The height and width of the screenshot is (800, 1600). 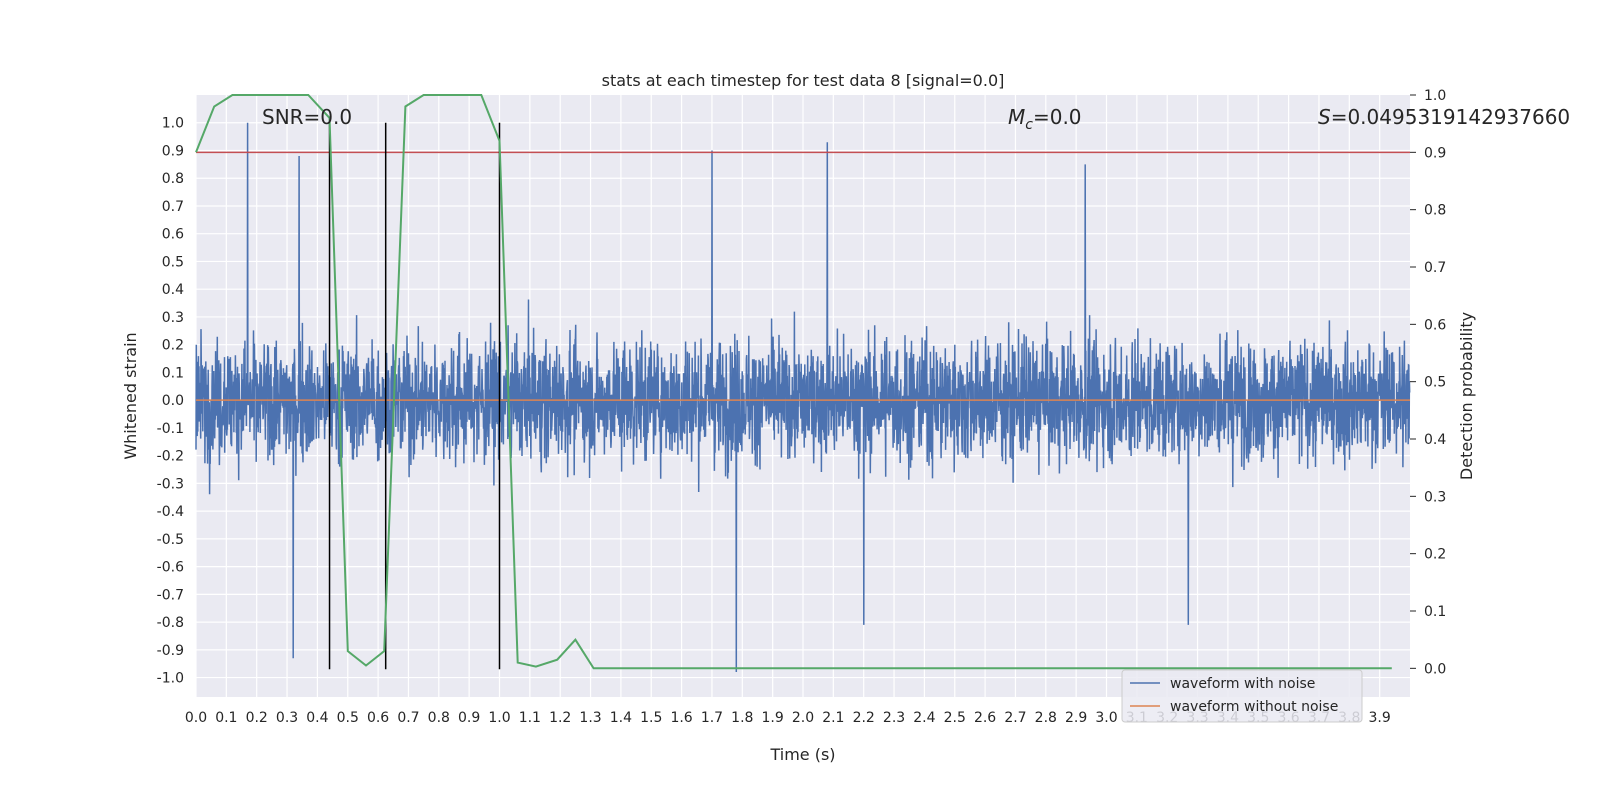 What do you see at coordinates (560, 718) in the screenshot?
I see `x-tick-label: 1.2` at bounding box center [560, 718].